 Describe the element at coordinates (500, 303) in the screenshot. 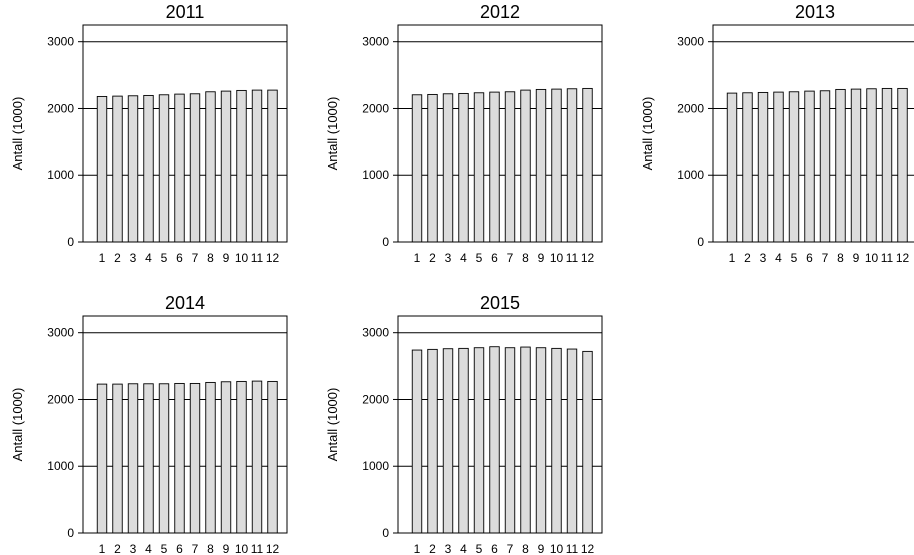

I see `chart-title: 2015` at that location.